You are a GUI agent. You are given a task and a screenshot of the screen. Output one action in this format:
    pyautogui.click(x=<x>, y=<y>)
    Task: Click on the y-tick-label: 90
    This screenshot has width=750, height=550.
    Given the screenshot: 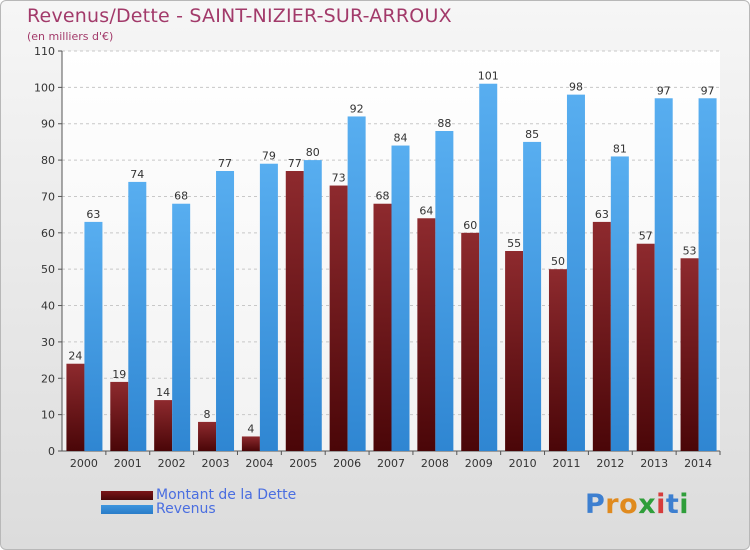 What is the action you would take?
    pyautogui.click(x=48, y=124)
    